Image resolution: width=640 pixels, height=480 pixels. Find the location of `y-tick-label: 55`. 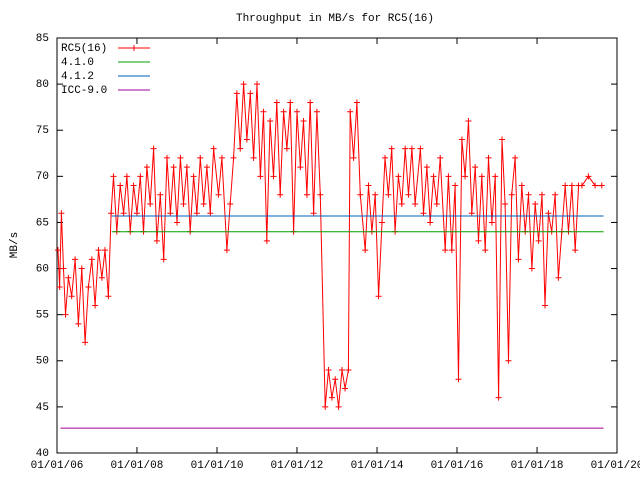

y-tick-label: 55 is located at coordinates (42, 316).